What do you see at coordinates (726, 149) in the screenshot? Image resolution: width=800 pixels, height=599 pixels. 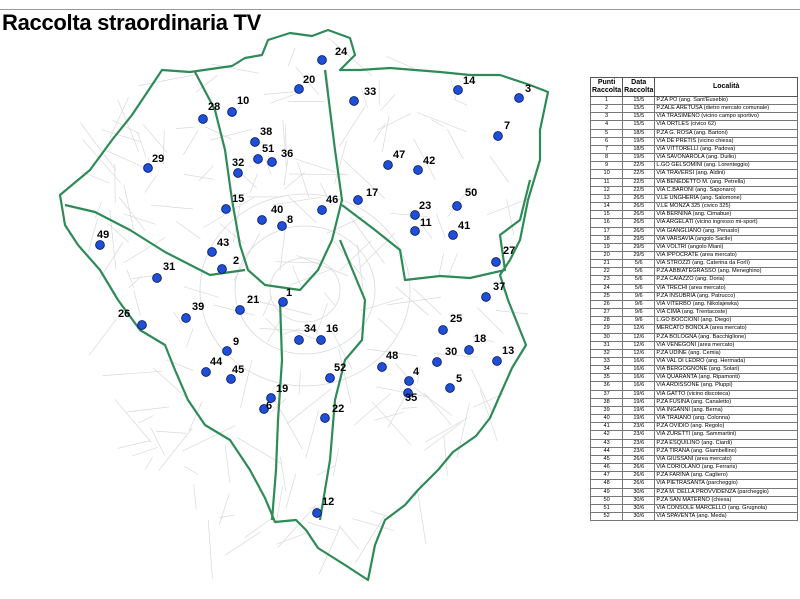 I see `legend-location: VIA VITTORELLI (ang. Padova)` at bounding box center [726, 149].